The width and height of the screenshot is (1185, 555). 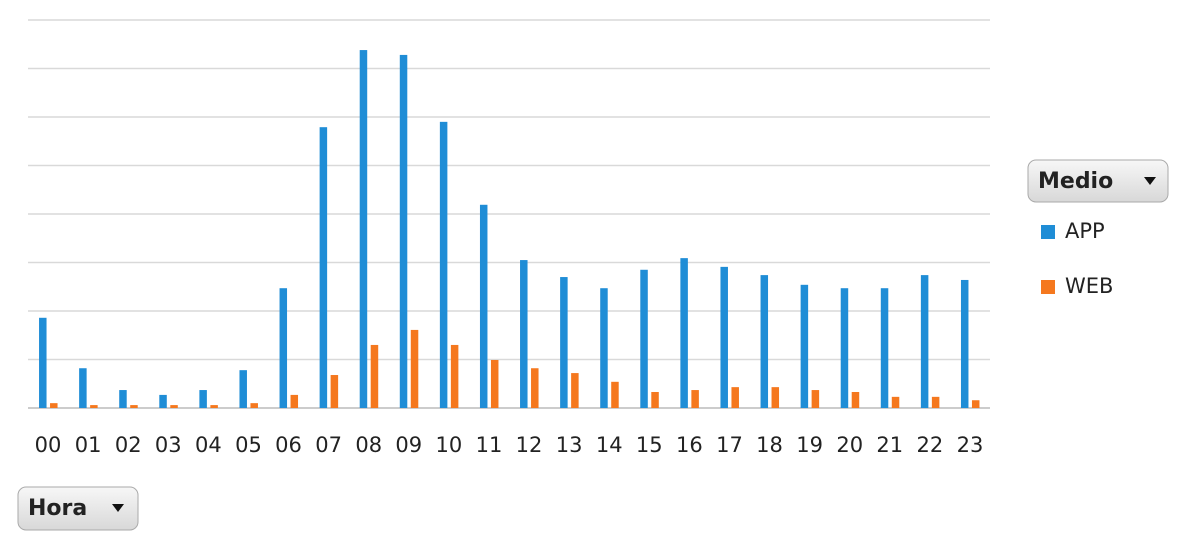 What do you see at coordinates (569, 445) in the screenshot?
I see `x-tick-label: 13` at bounding box center [569, 445].